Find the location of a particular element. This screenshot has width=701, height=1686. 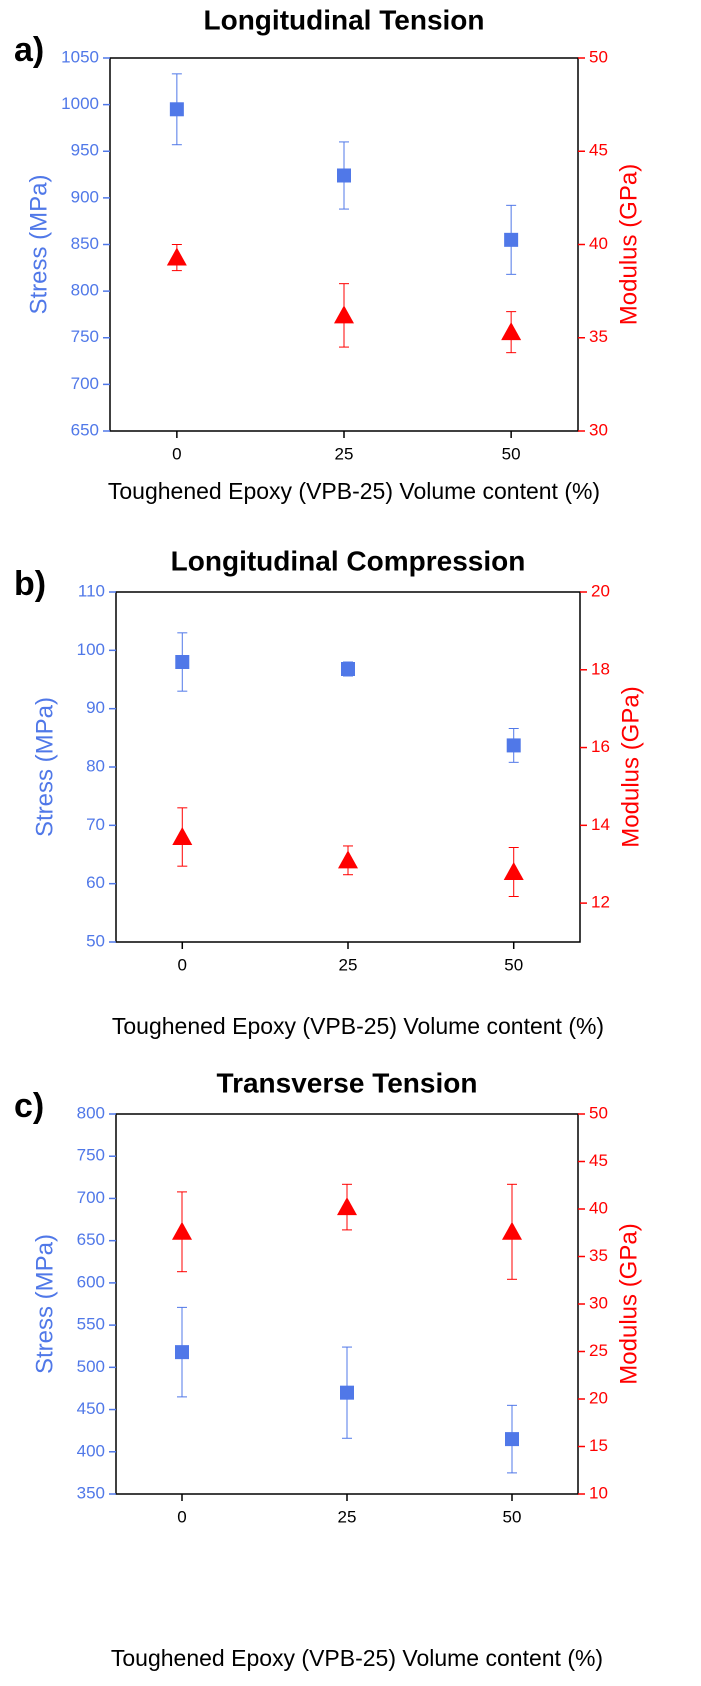

y2-tick-label: 14 is located at coordinates (600, 824).